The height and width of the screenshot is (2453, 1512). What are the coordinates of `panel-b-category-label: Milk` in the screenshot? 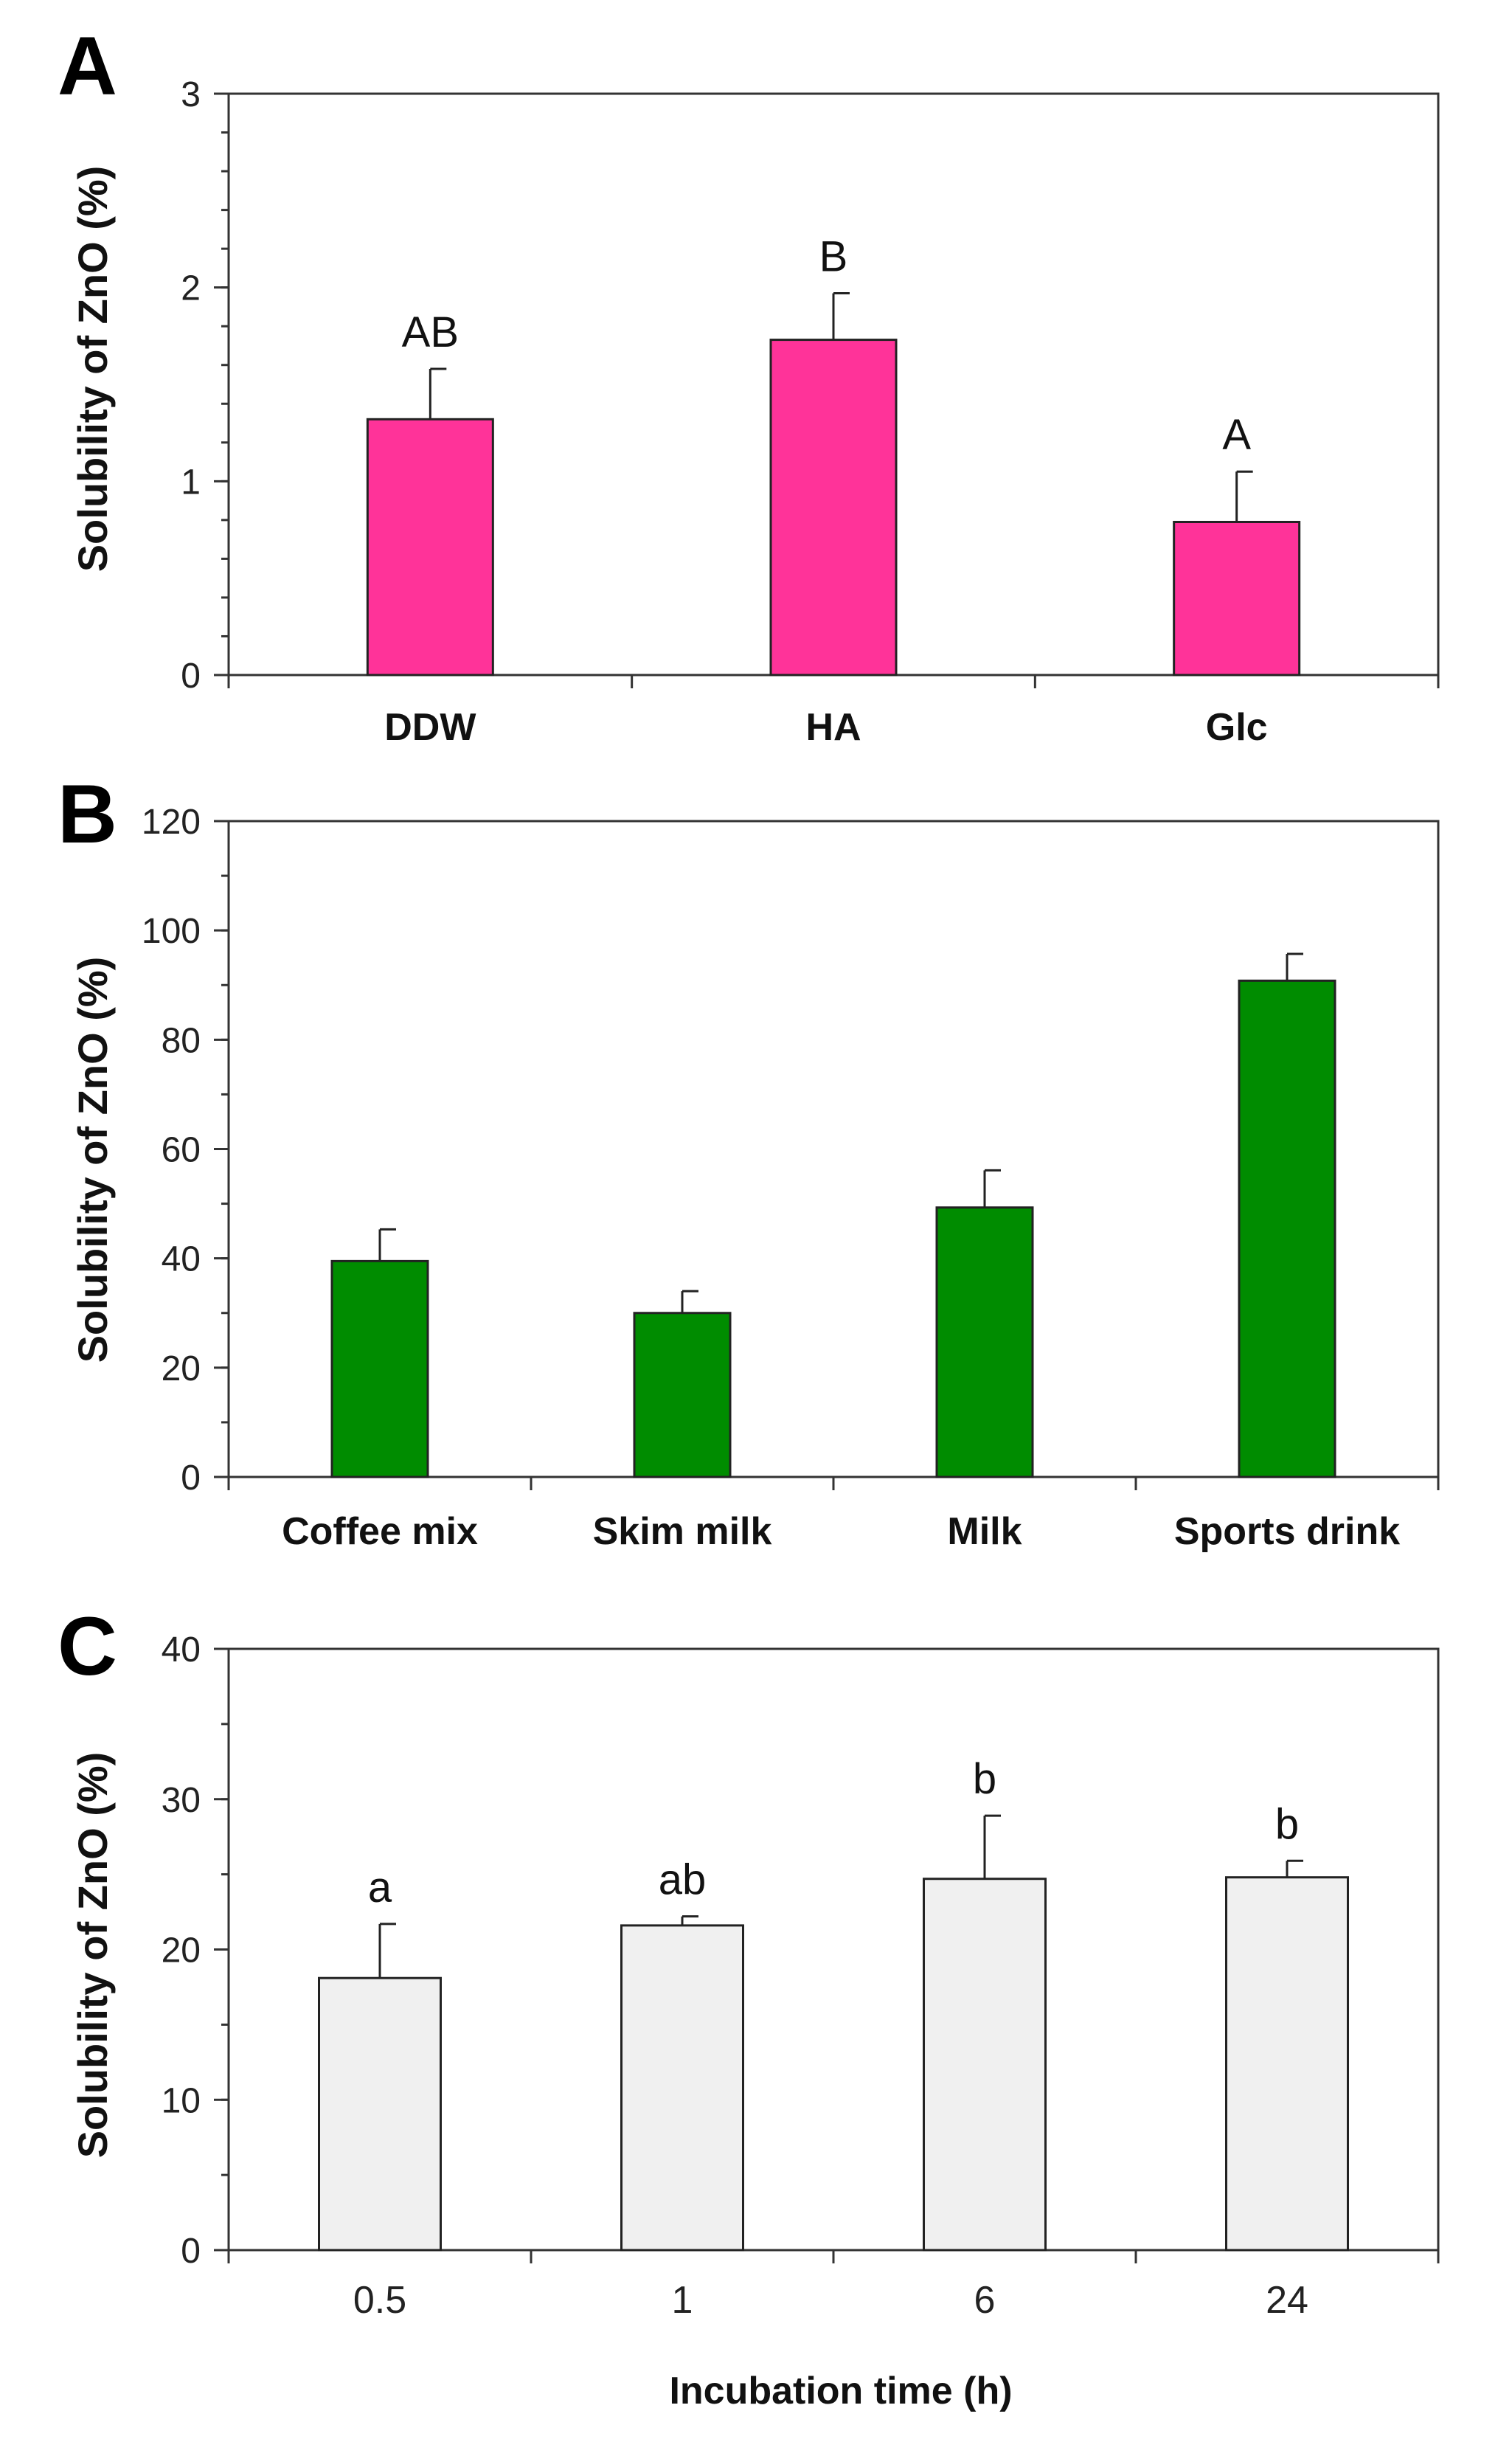 It's located at (984, 1531).